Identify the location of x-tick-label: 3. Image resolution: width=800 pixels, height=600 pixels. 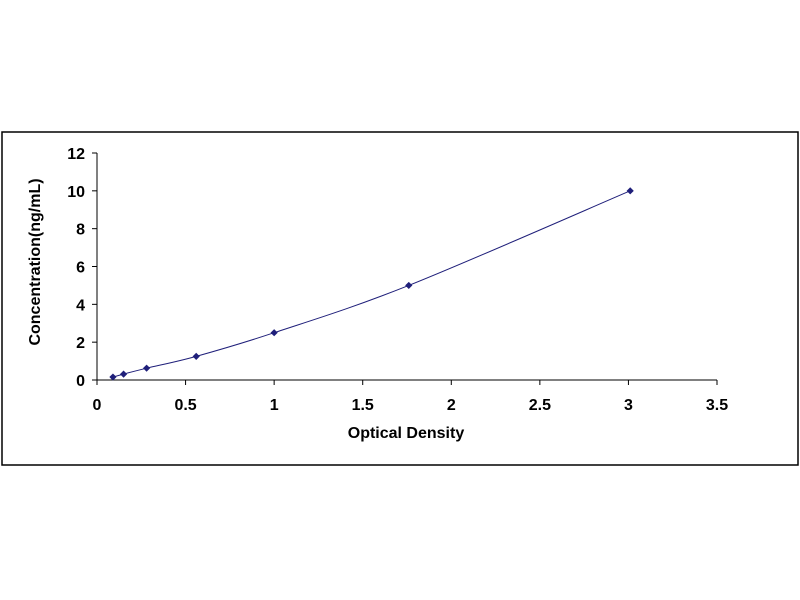
(628, 405).